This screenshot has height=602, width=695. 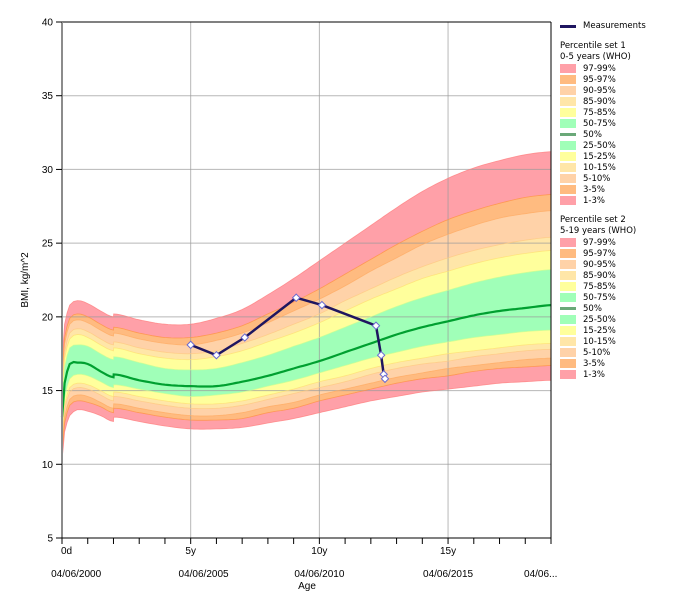 What do you see at coordinates (306, 409) in the screenshot?
I see `boundary-P3` at bounding box center [306, 409].